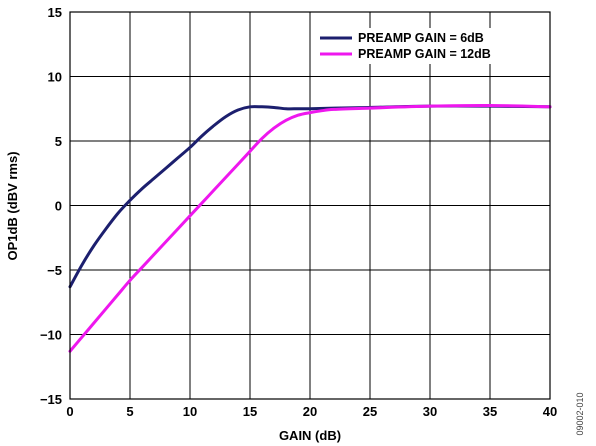 This screenshot has width=596, height=446. What do you see at coordinates (69, 411) in the screenshot?
I see `x-tick-label: 0` at bounding box center [69, 411].